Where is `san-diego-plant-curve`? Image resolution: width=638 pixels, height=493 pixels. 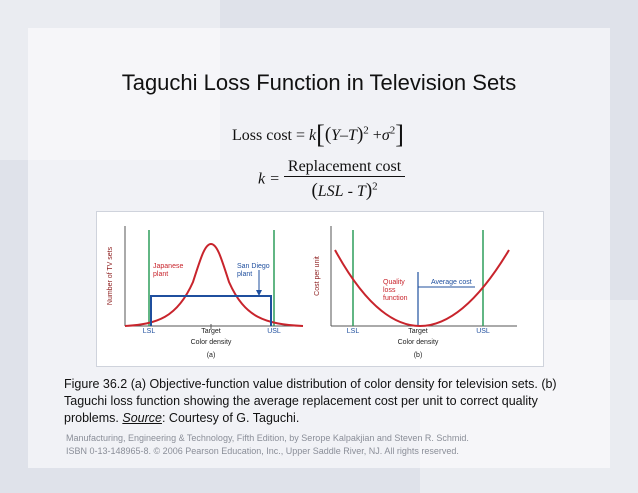
san-diego-plant-curve is located at coordinates (211, 310).